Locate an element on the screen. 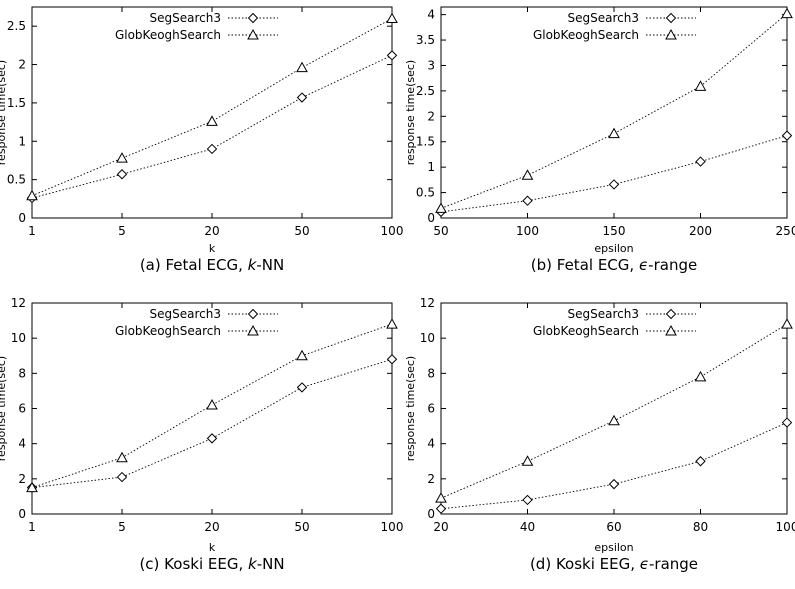 Image resolution: width=795 pixels, height=589 pixels. caption-part: (c) Koski EEG, is located at coordinates (193, 564).